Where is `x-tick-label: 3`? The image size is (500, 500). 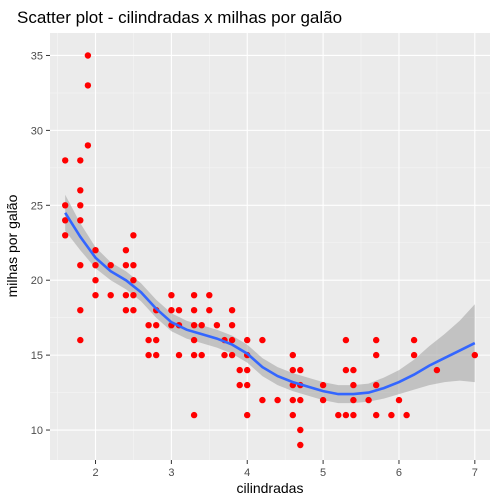 x-tick-label: 3 is located at coordinates (171, 473).